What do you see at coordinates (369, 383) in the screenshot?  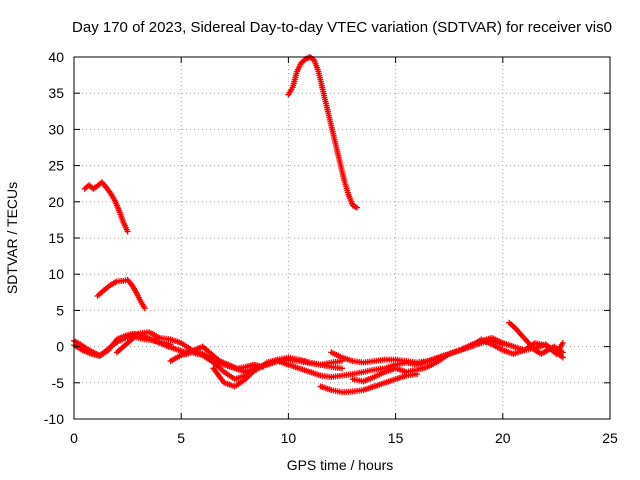 I see `series-arc-f` at bounding box center [369, 383].